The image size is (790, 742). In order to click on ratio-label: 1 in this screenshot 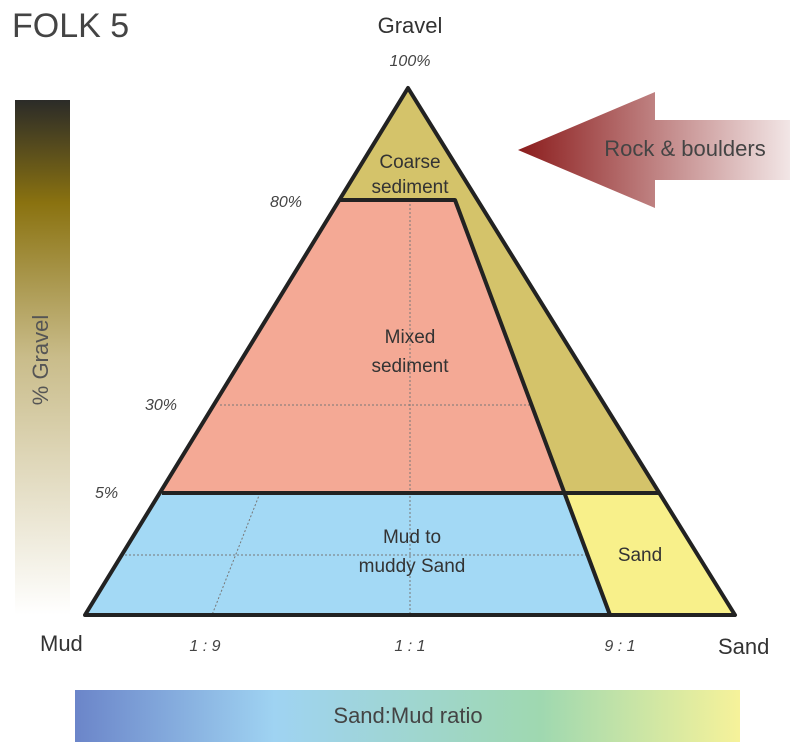, I will do `click(409, 646)`.